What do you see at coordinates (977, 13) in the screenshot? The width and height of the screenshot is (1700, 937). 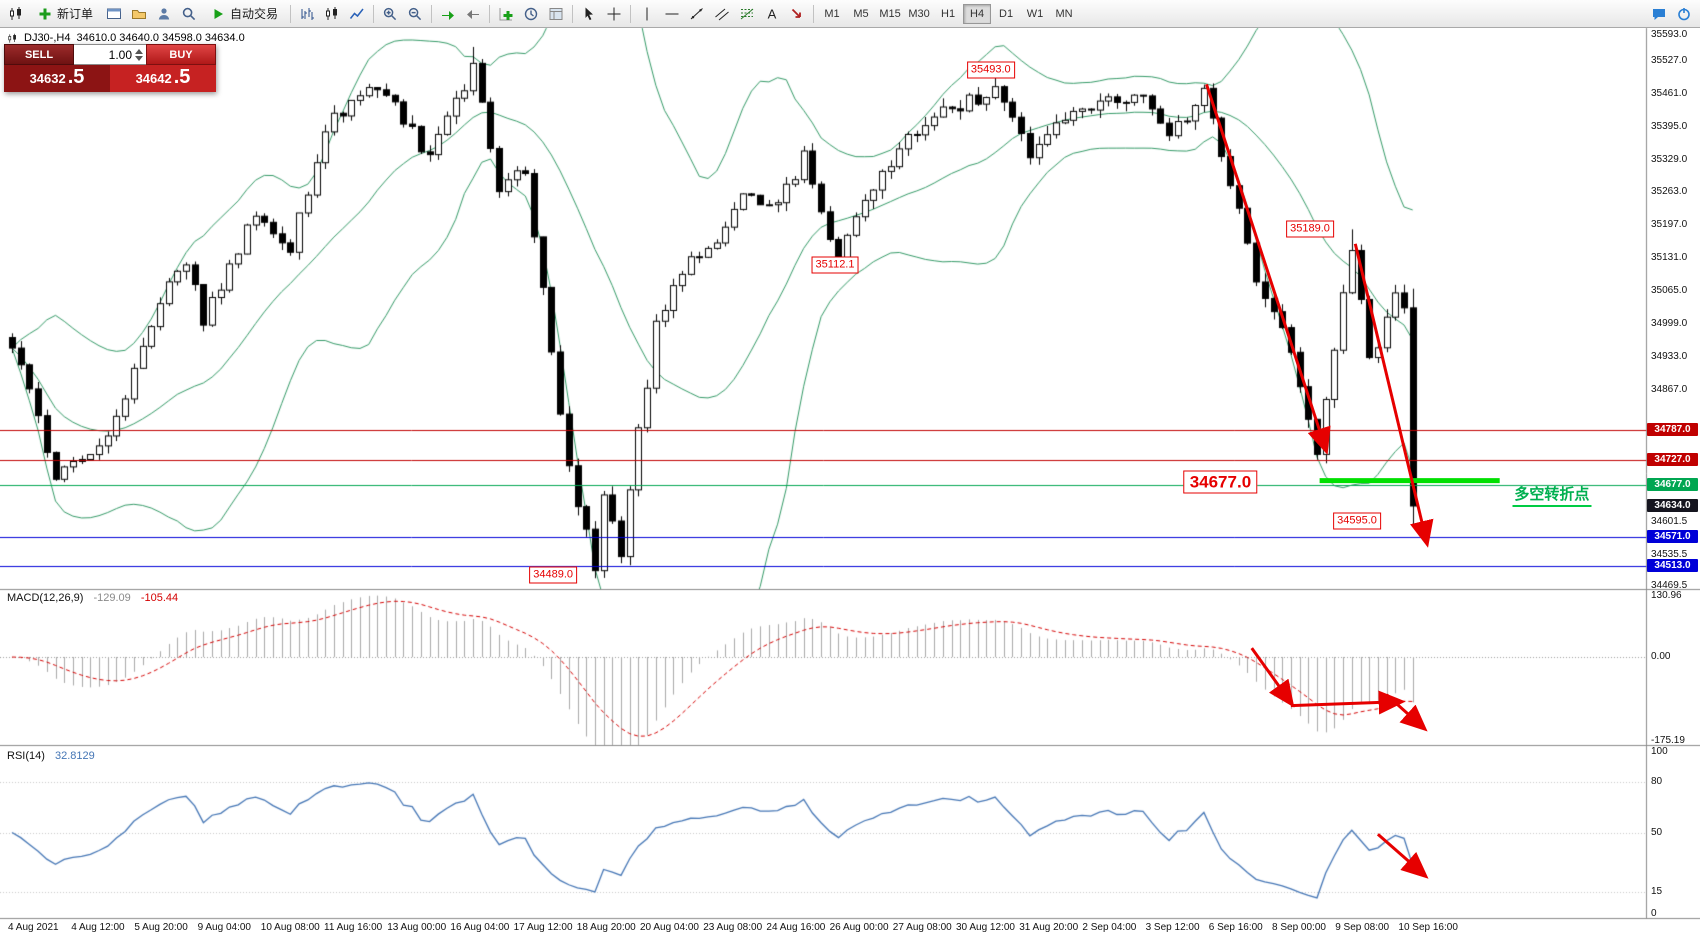 I see `timeframe-h4-button: H4` at bounding box center [977, 13].